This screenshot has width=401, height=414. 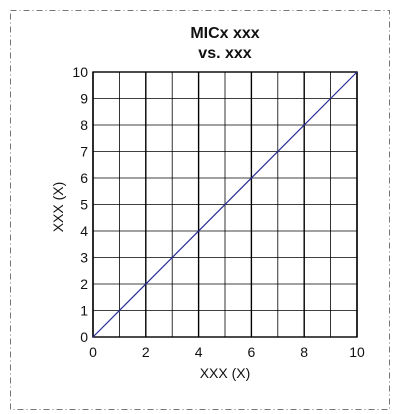 What do you see at coordinates (146, 352) in the screenshot?
I see `x-tick-label: 2` at bounding box center [146, 352].